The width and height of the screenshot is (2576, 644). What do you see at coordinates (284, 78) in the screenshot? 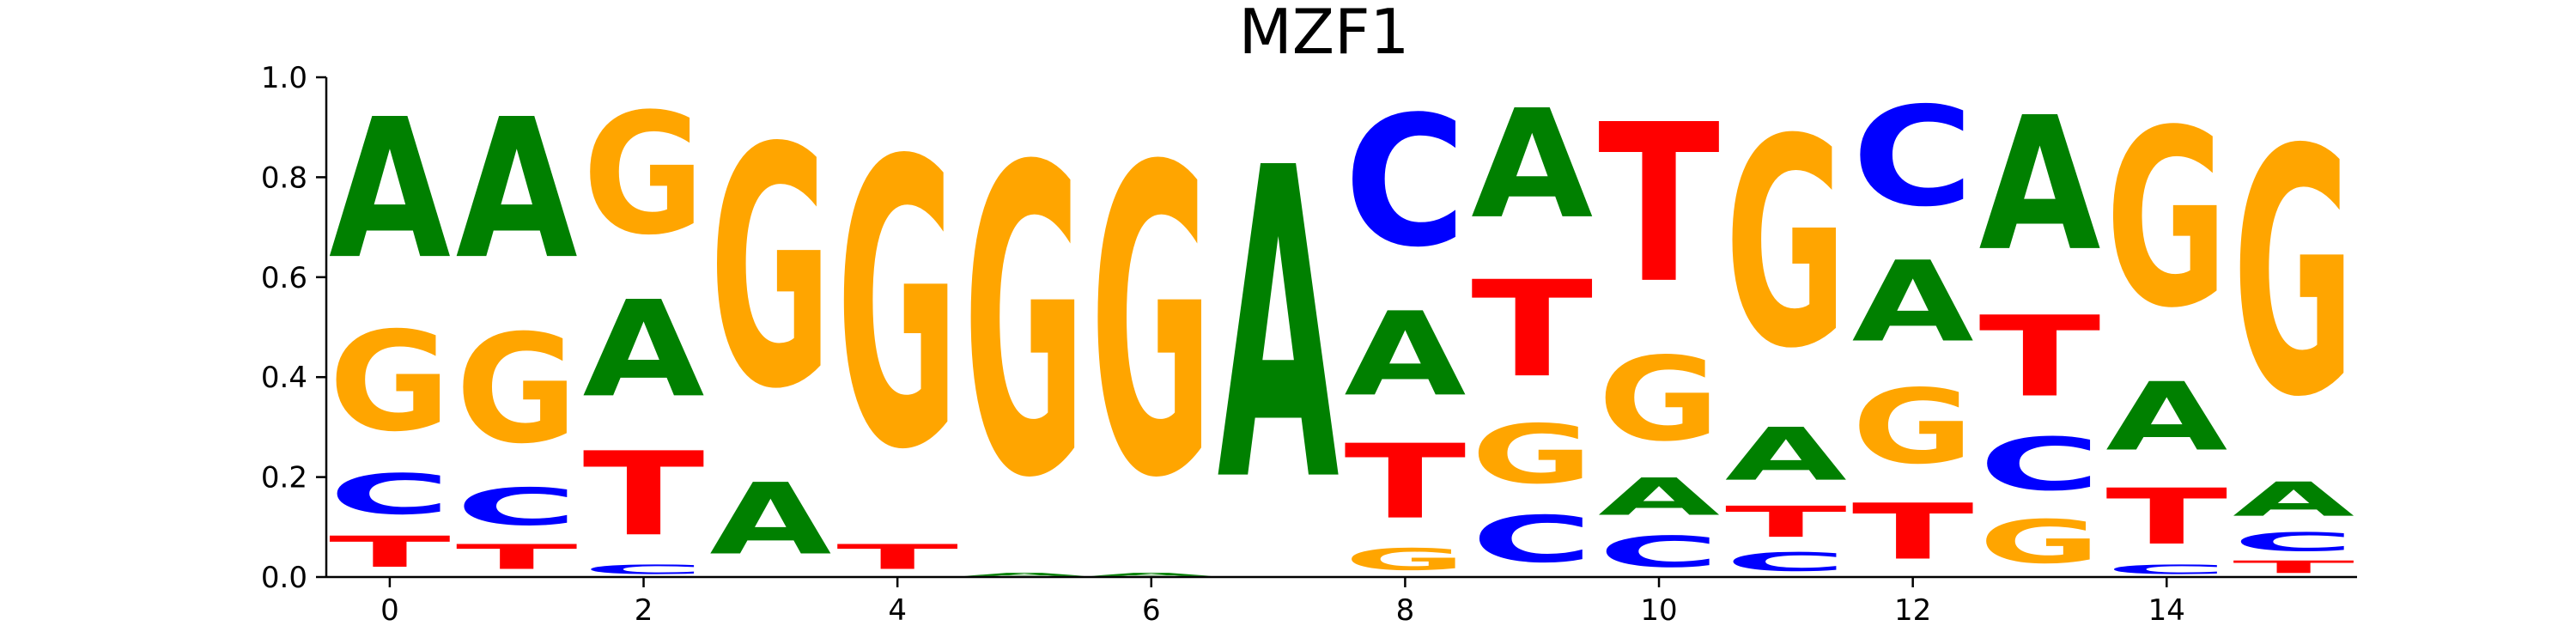
I see `y-tick-label: 1.0` at bounding box center [284, 78].